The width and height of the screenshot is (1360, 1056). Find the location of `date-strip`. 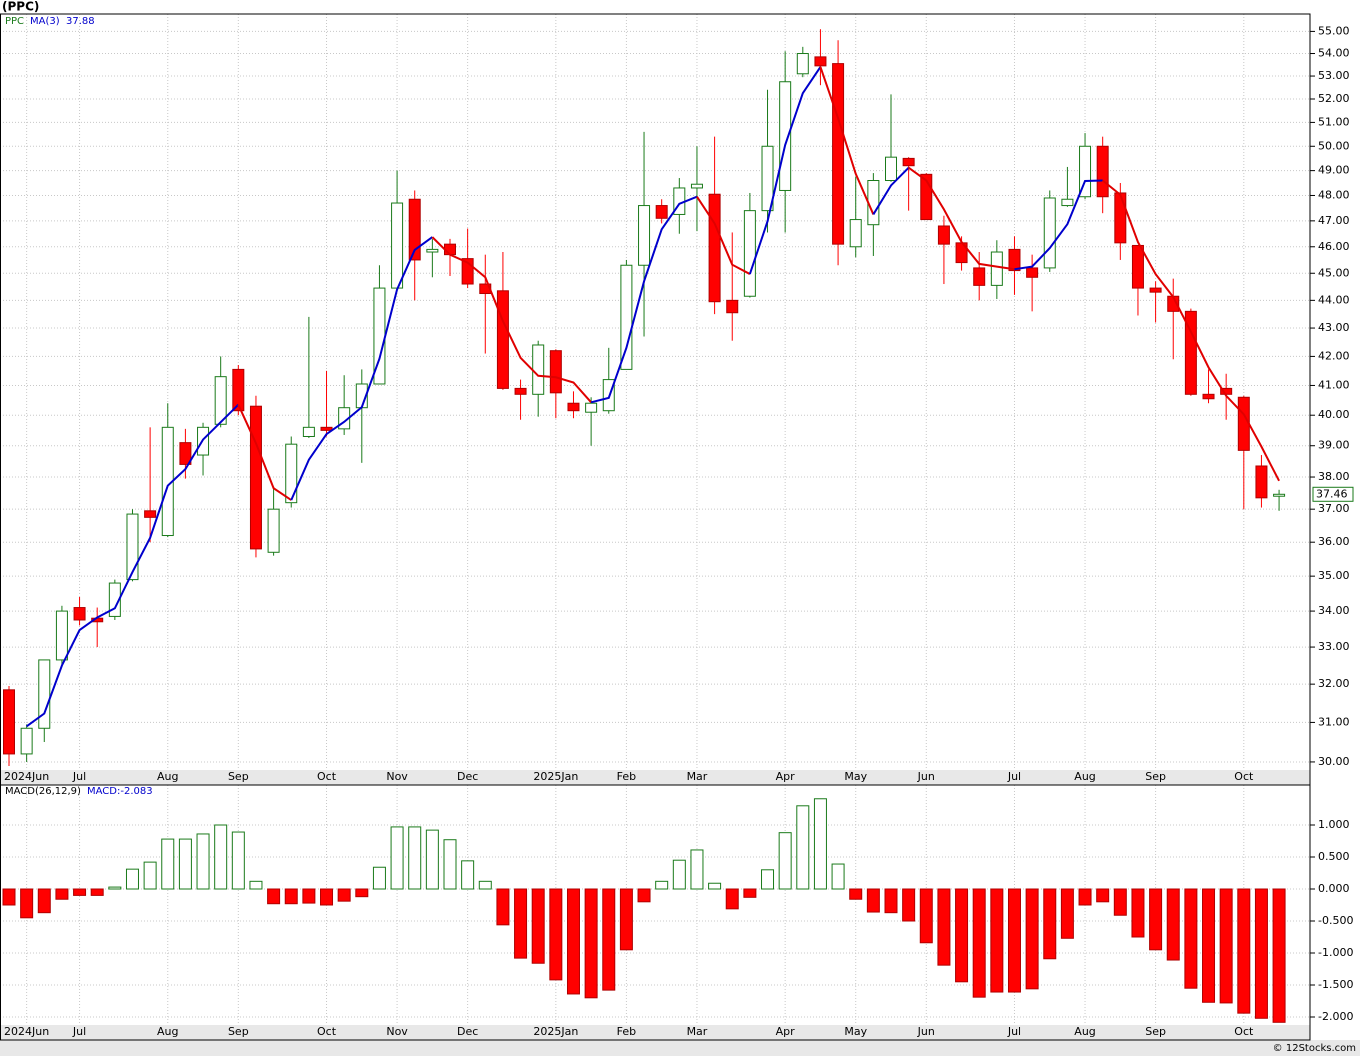

date-strip is located at coordinates (655, 777).